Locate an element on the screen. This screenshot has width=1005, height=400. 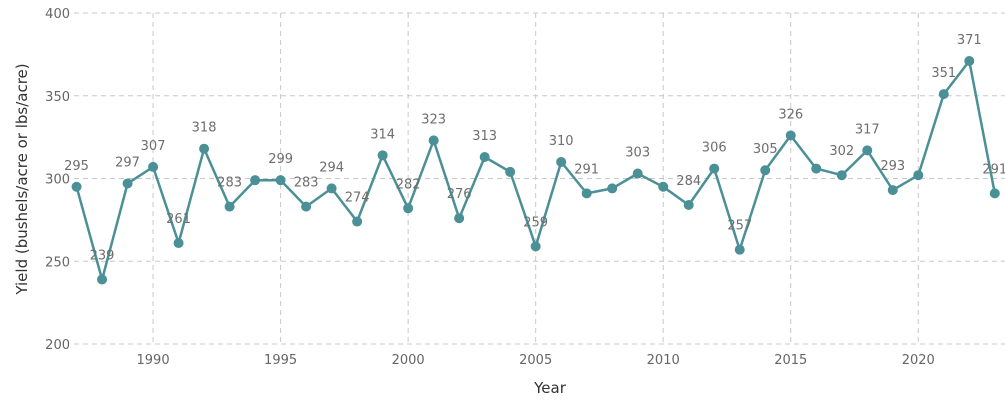
data-label: 314 is located at coordinates (382, 134).